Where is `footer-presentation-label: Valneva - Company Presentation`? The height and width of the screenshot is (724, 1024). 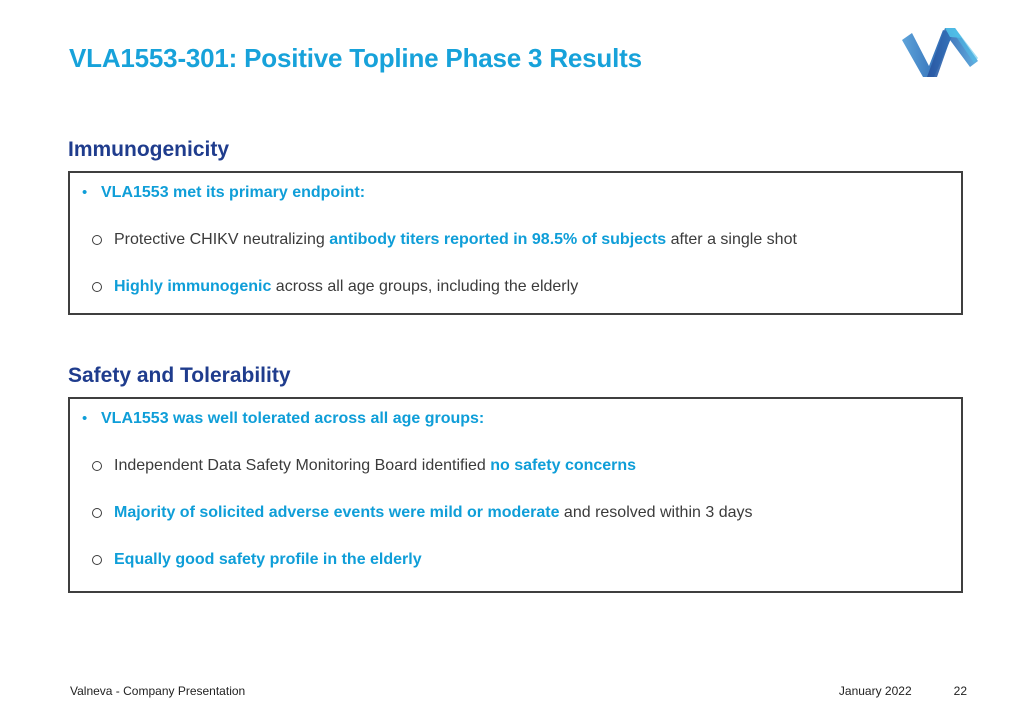
footer-presentation-label: Valneva - Company Presentation is located at coordinates (158, 691).